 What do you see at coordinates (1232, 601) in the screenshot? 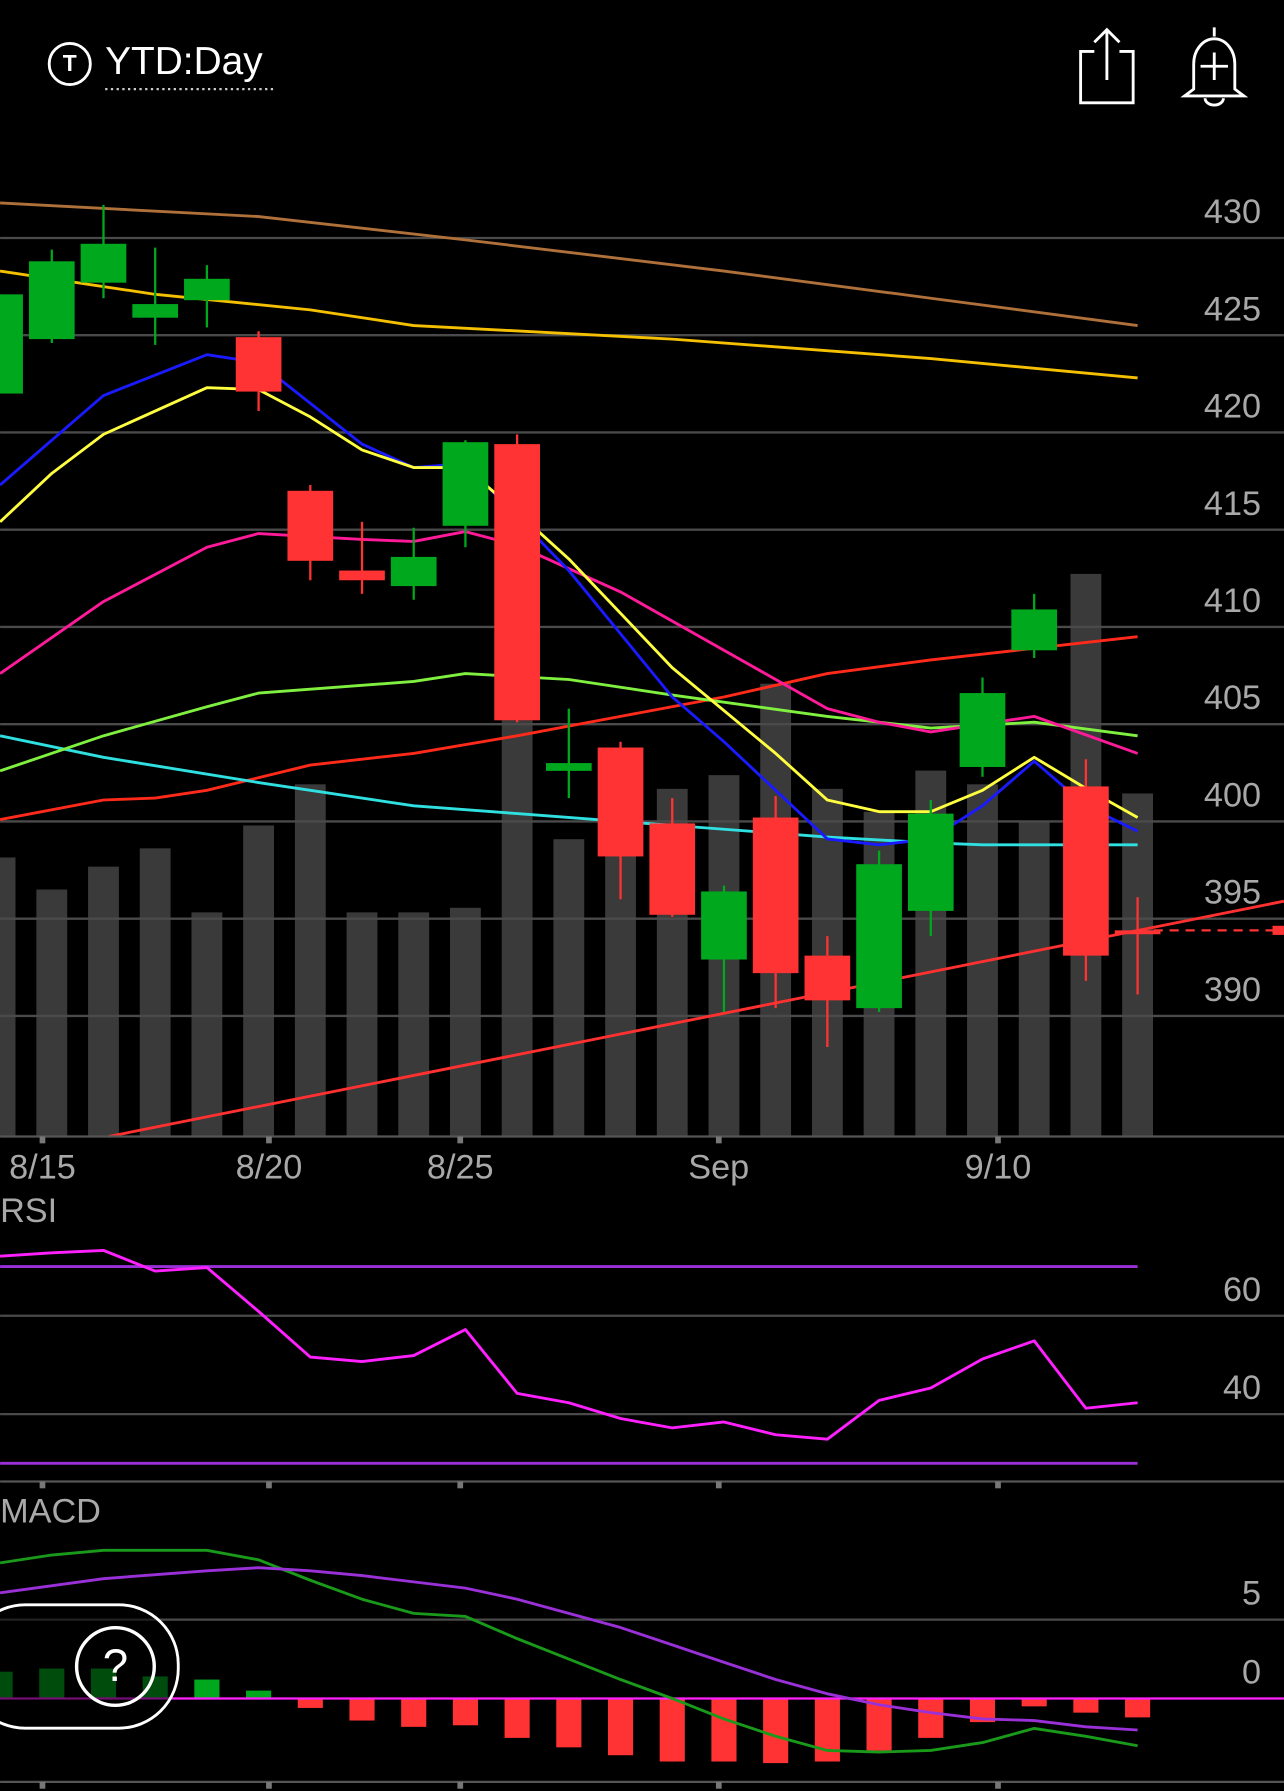
I see `y-tick-label: 410` at bounding box center [1232, 601].